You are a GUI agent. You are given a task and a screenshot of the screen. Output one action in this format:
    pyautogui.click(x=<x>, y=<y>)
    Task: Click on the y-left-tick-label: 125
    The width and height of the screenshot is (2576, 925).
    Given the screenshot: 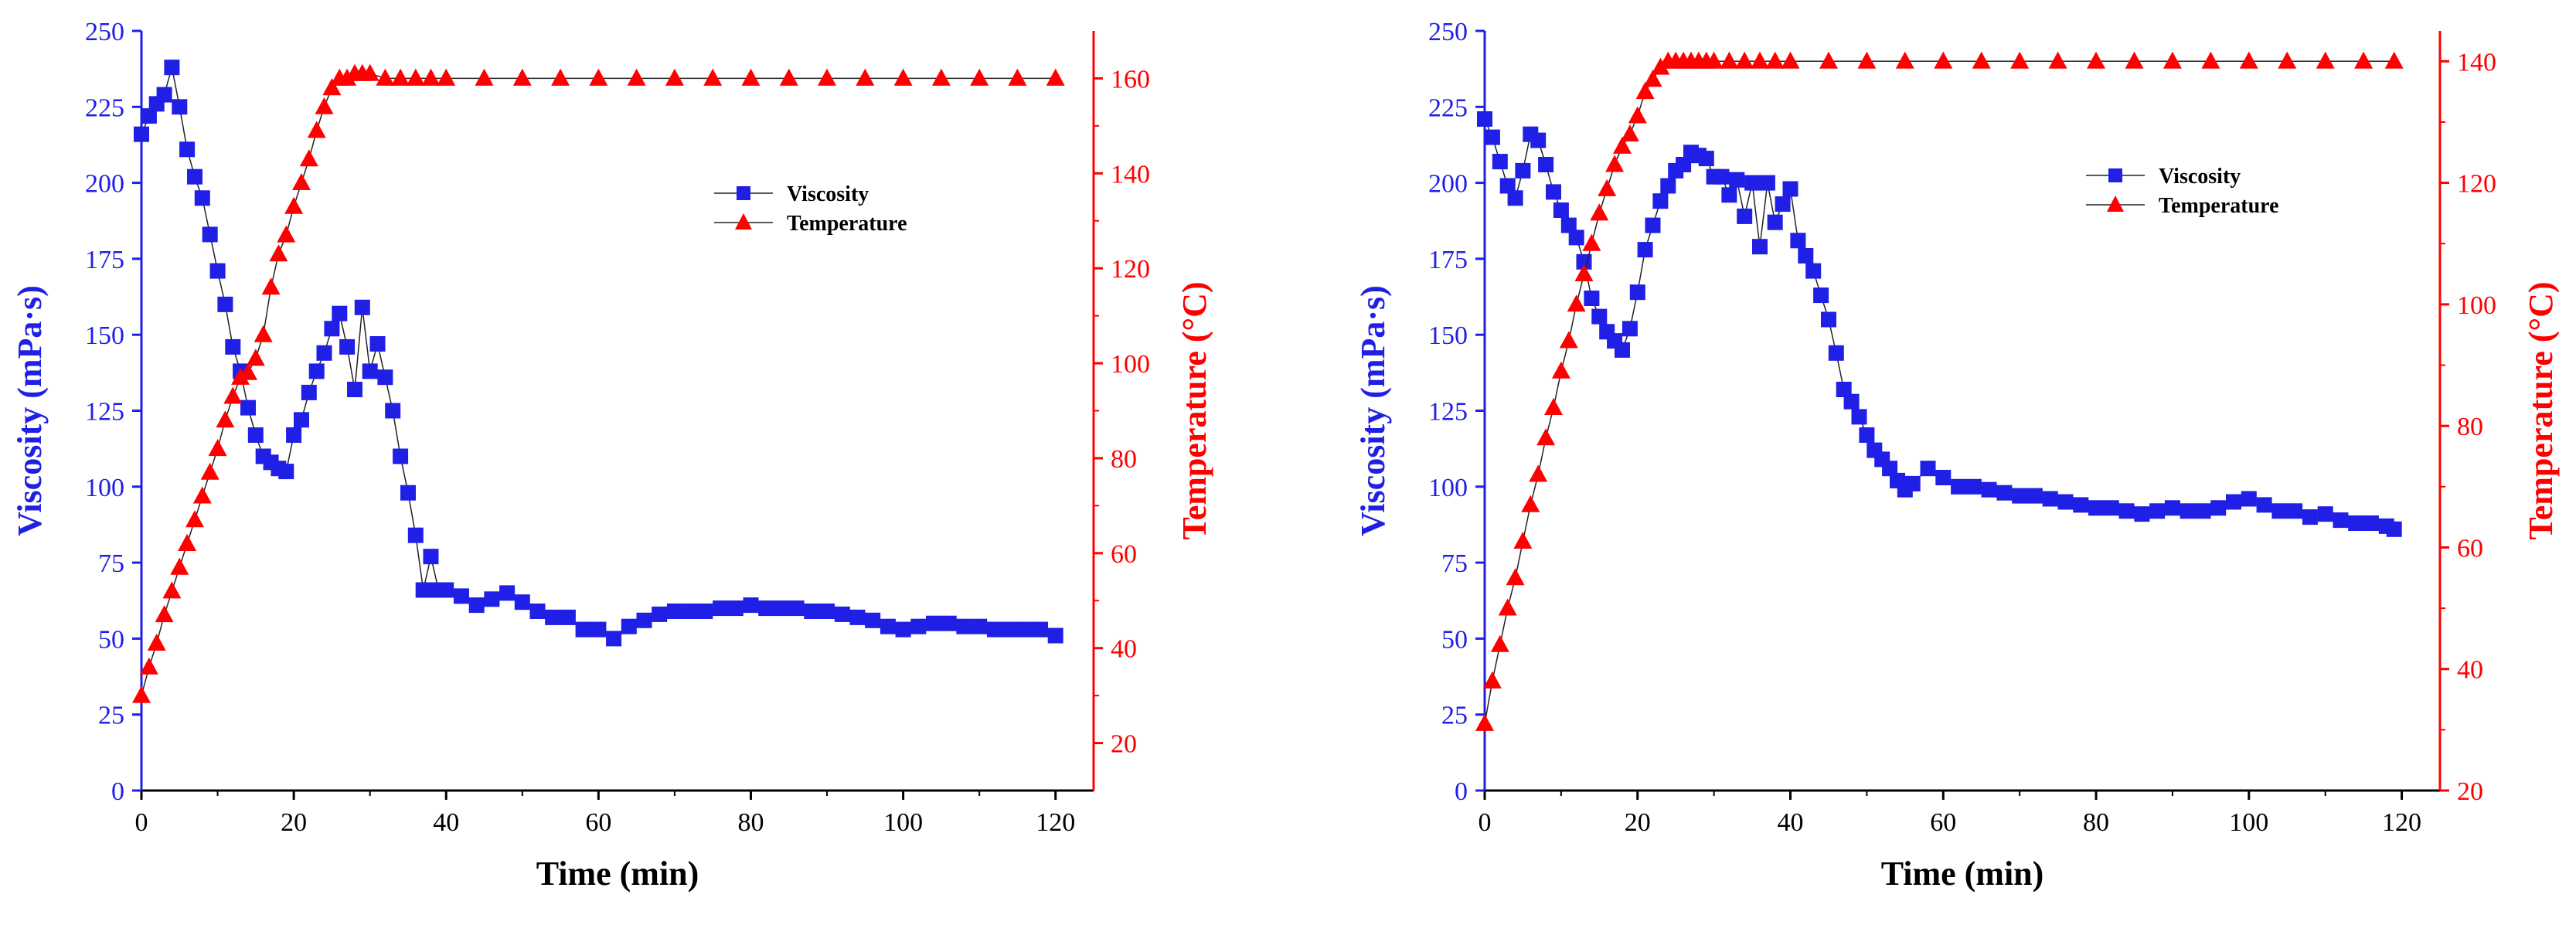 What is the action you would take?
    pyautogui.click(x=105, y=412)
    